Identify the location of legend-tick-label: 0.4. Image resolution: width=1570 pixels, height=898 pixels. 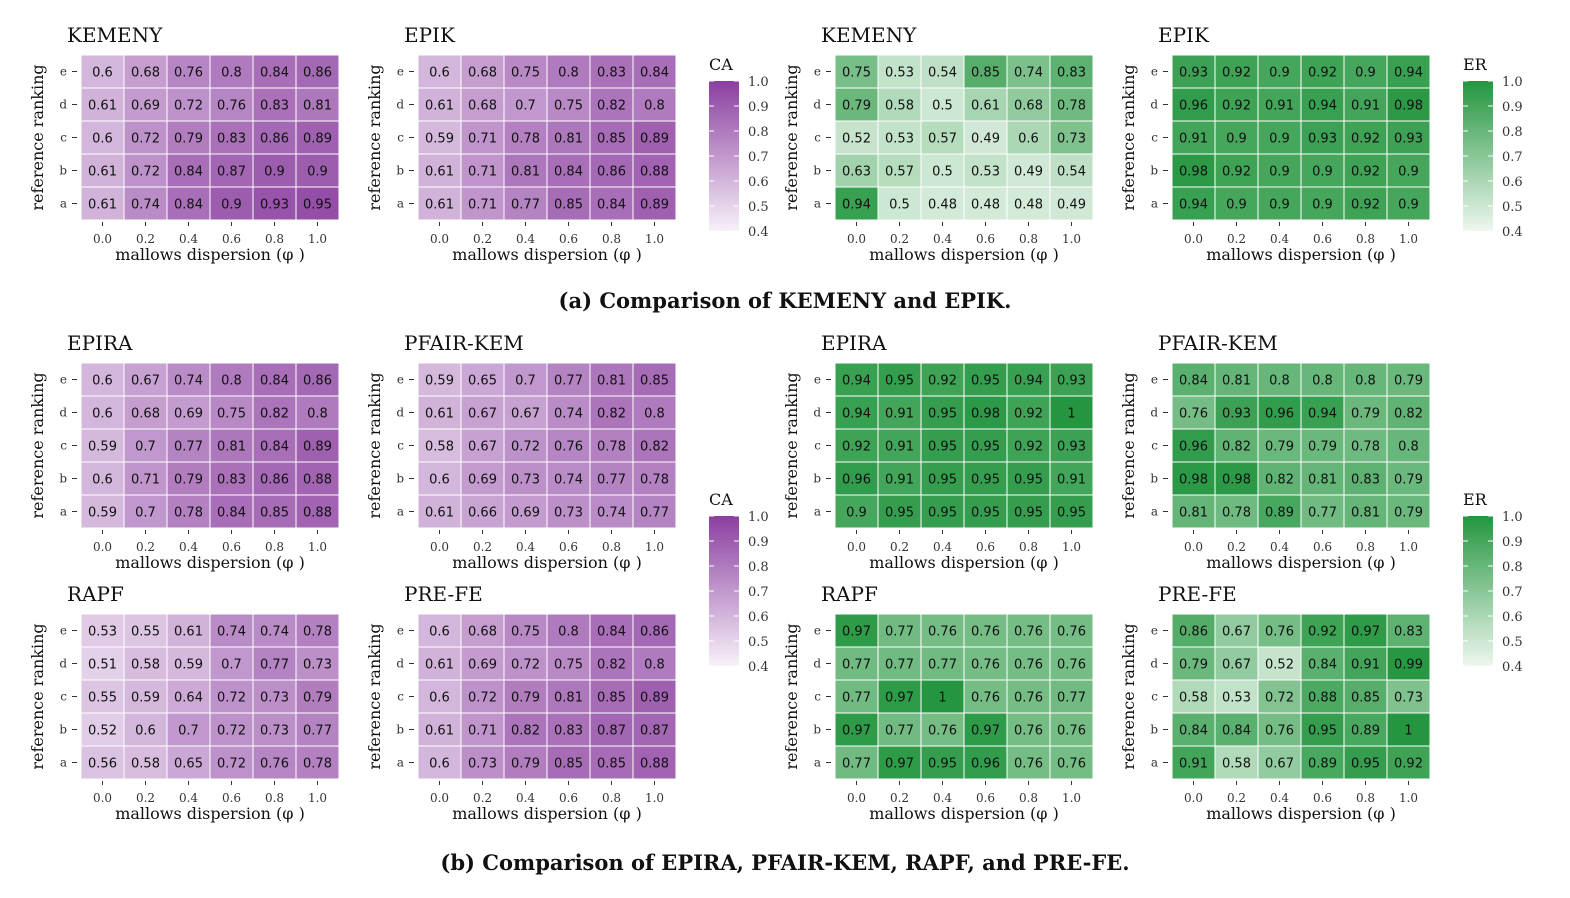
(758, 667).